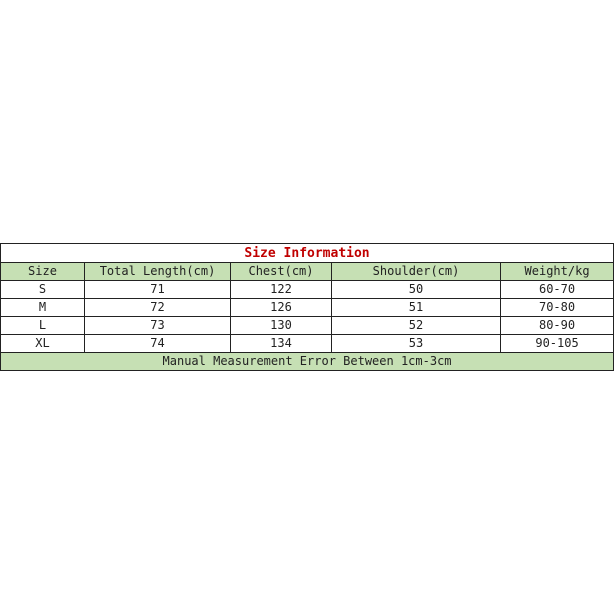  I want to click on table-cell: 130, so click(281, 325).